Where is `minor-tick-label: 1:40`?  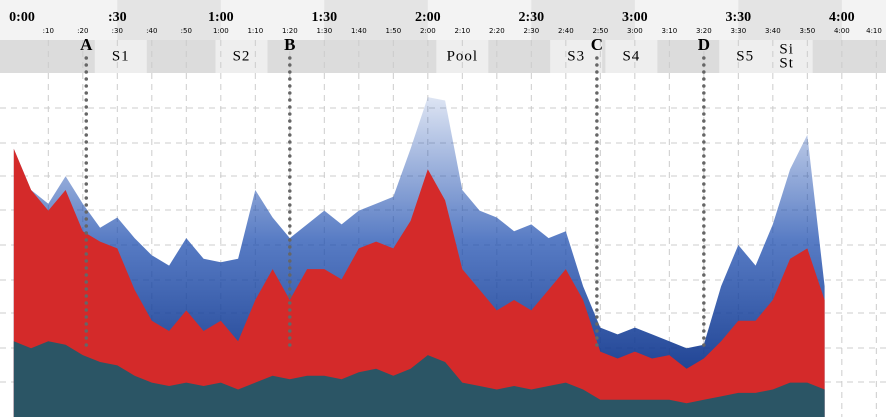 minor-tick-label: 1:40 is located at coordinates (359, 31).